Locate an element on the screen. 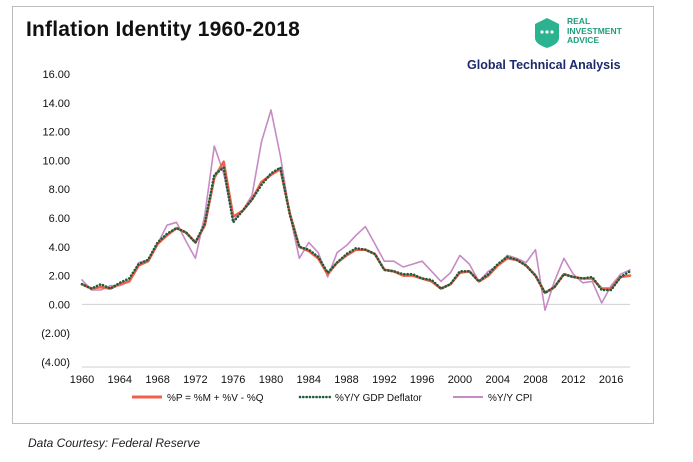 The height and width of the screenshot is (462, 693). brand-logo: REAL INVESTMENT ADVICE is located at coordinates (588, 34).